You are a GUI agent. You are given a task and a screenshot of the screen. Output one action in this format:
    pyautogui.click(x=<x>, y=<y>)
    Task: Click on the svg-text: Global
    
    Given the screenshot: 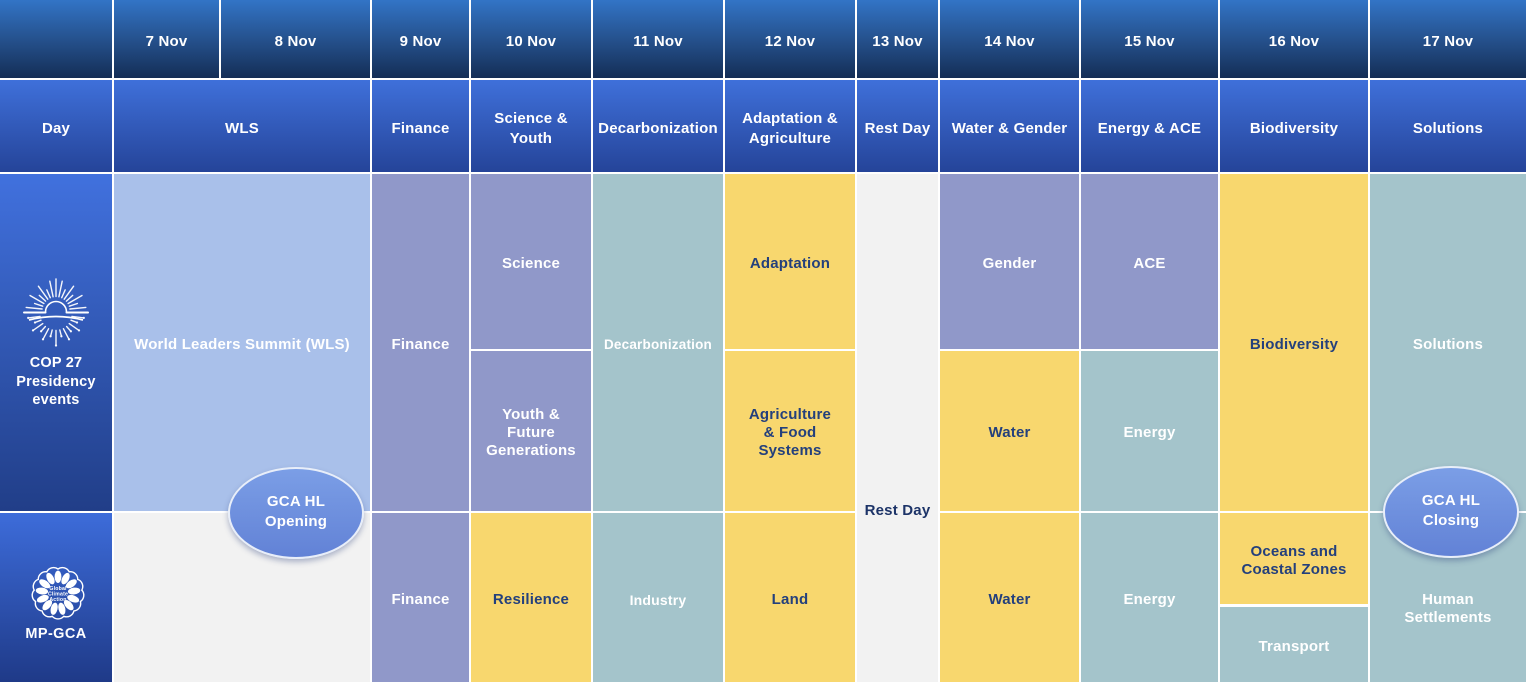 What is the action you would take?
    pyautogui.click(x=58, y=589)
    